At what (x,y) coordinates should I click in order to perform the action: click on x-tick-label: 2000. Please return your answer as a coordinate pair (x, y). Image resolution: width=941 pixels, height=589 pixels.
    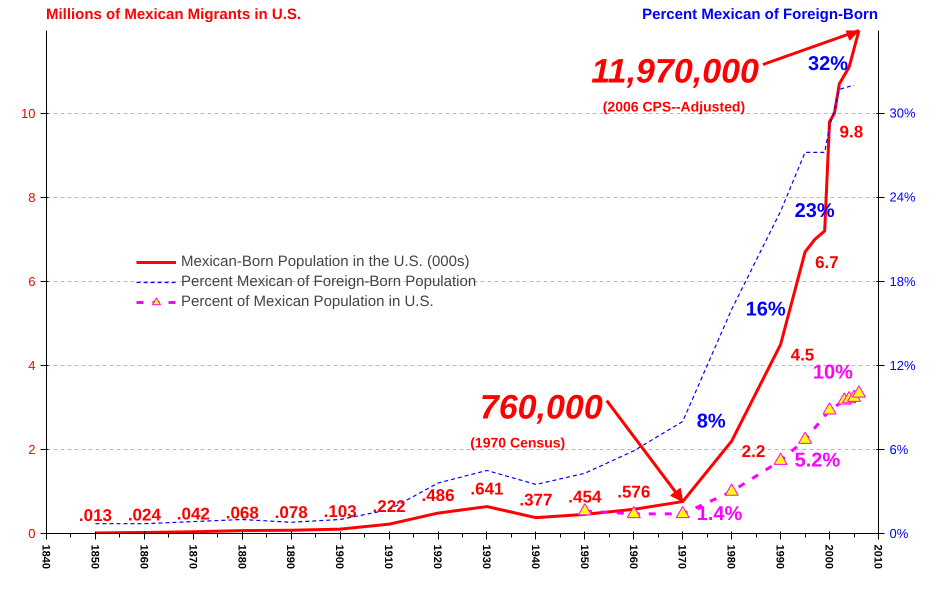
    Looking at the image, I should click on (828, 556).